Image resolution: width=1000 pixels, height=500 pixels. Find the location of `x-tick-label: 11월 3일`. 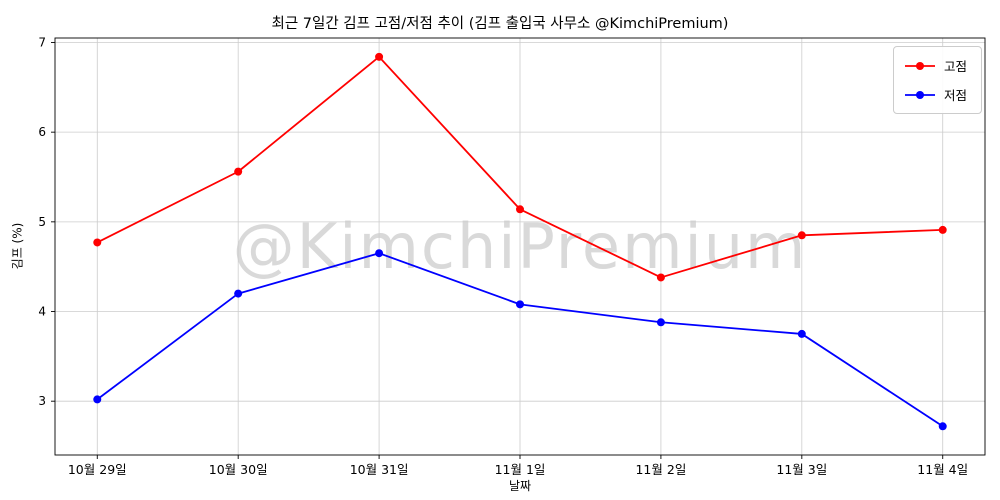

x-tick-label: 11월 3일 is located at coordinates (801, 469).